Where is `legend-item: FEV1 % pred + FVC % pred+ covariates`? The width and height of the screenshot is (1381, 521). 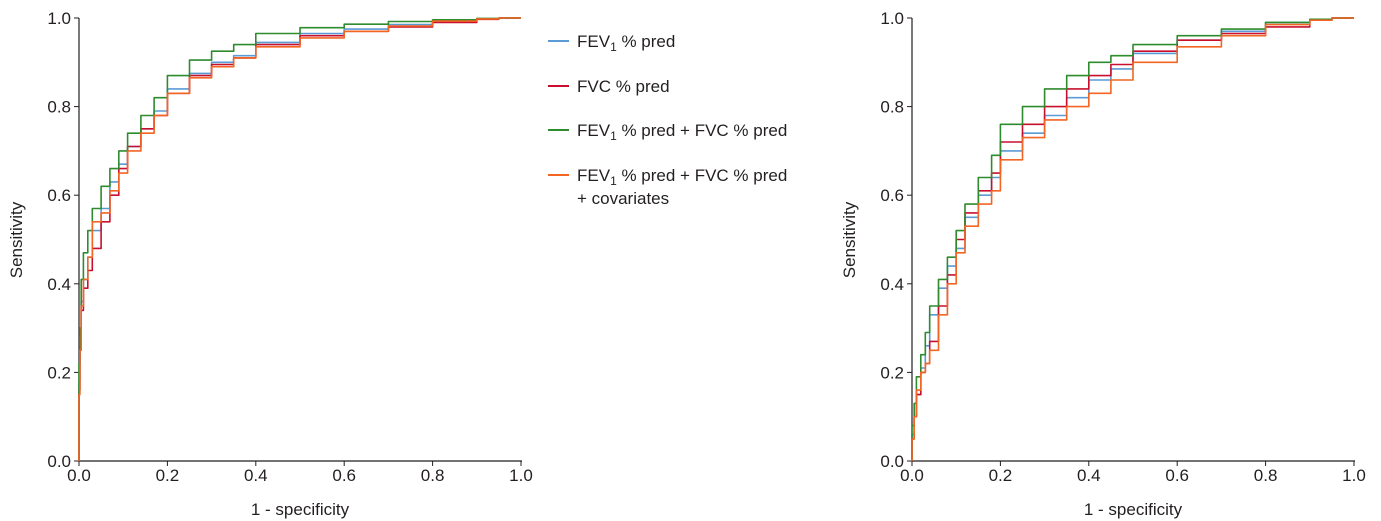
legend-item: FEV1 % pred + FVC % pred+ covariates is located at coordinates (667, 187).